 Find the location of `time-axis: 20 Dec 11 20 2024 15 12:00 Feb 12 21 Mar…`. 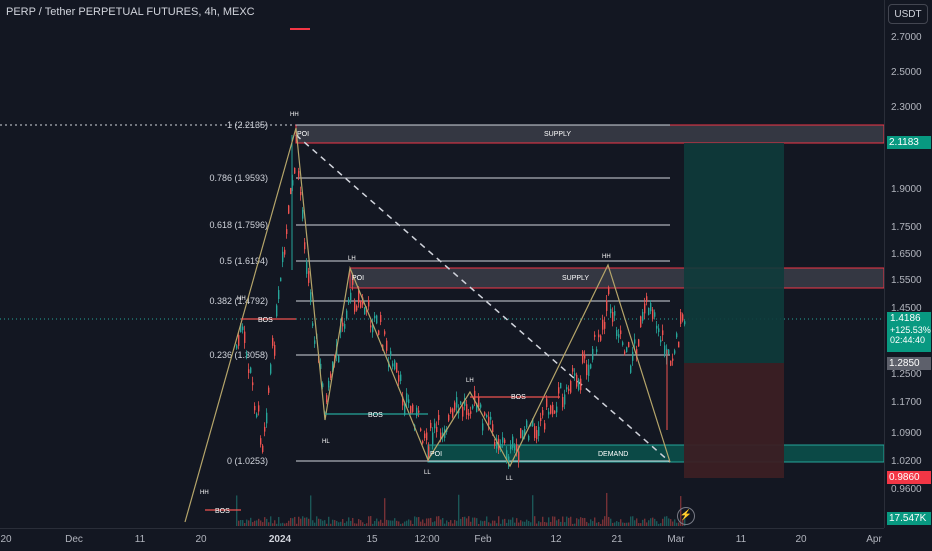

time-axis: 20 Dec 11 20 2024 15 12:00 Feb 12 21 Mar… is located at coordinates (442, 539).